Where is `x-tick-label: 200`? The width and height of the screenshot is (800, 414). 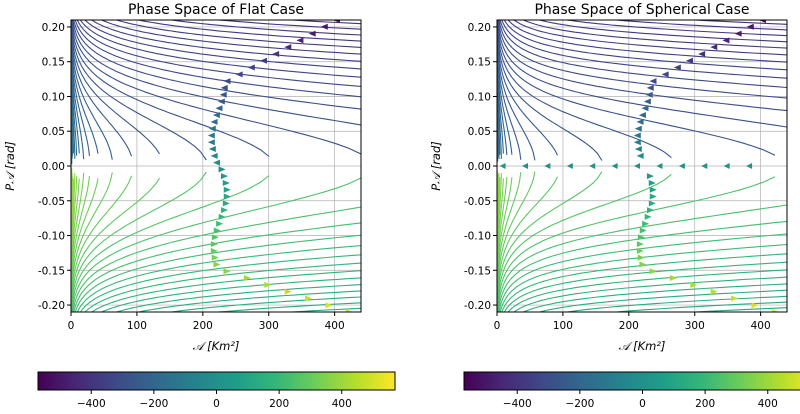 x-tick-label: 200 is located at coordinates (203, 326).